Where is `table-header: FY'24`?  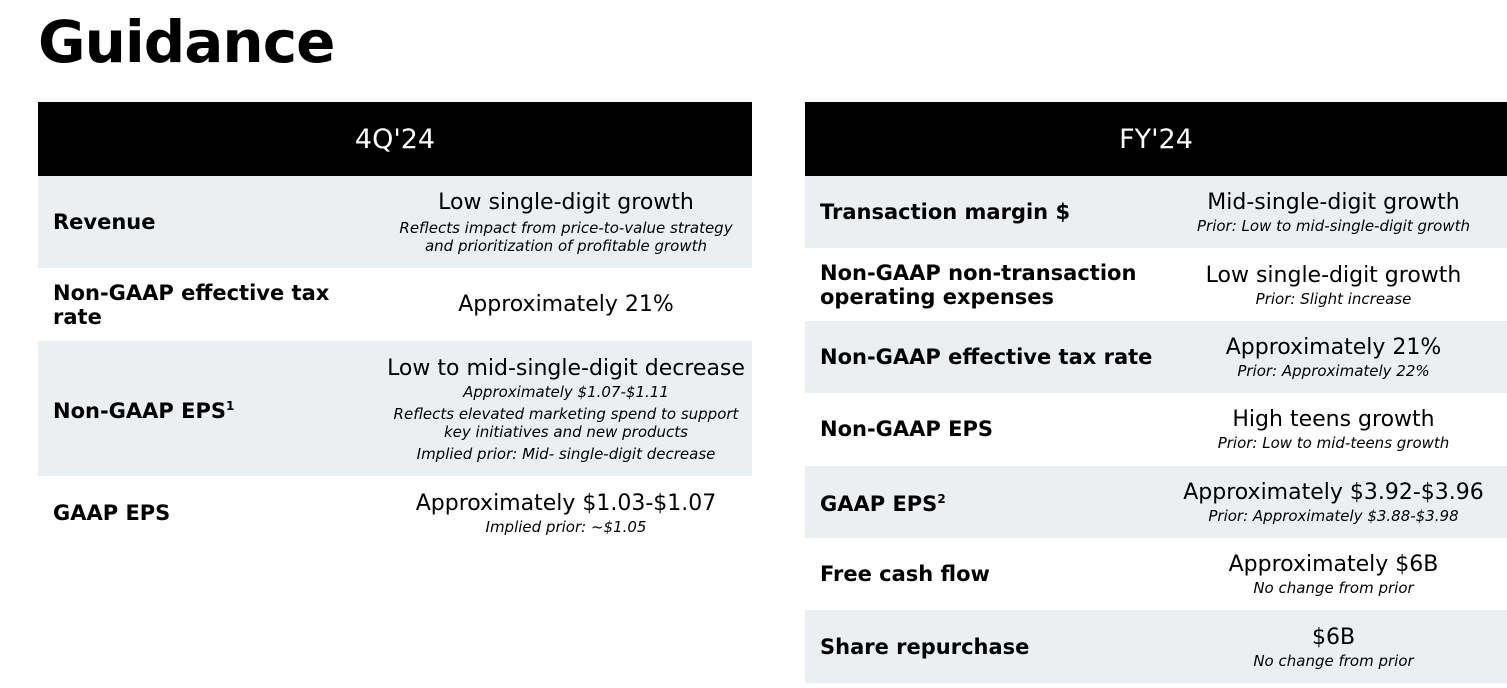 table-header: FY'24 is located at coordinates (1156, 139).